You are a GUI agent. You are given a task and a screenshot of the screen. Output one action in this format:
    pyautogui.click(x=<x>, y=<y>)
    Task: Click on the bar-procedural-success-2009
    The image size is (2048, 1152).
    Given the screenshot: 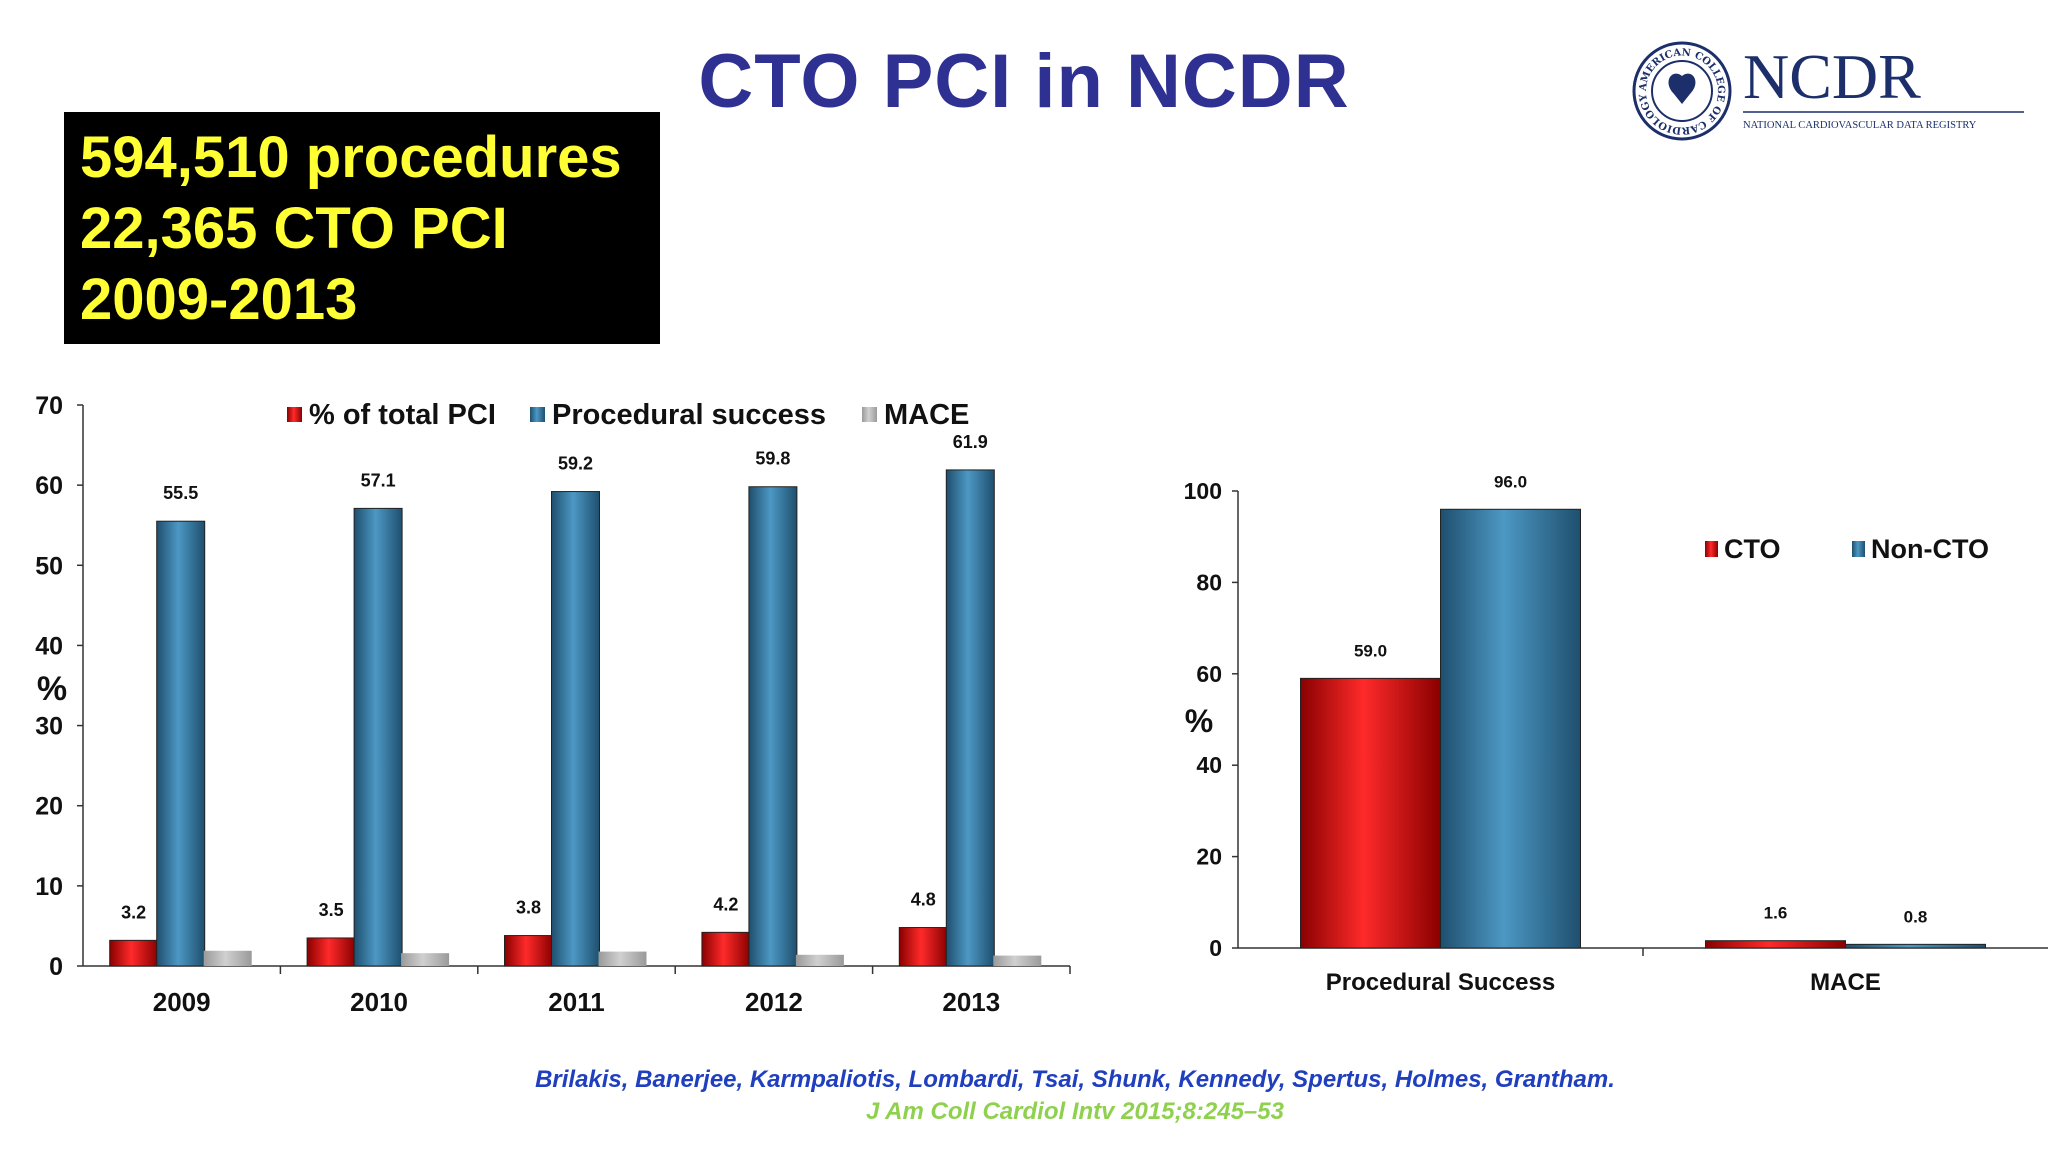 What is the action you would take?
    pyautogui.click(x=181, y=743)
    